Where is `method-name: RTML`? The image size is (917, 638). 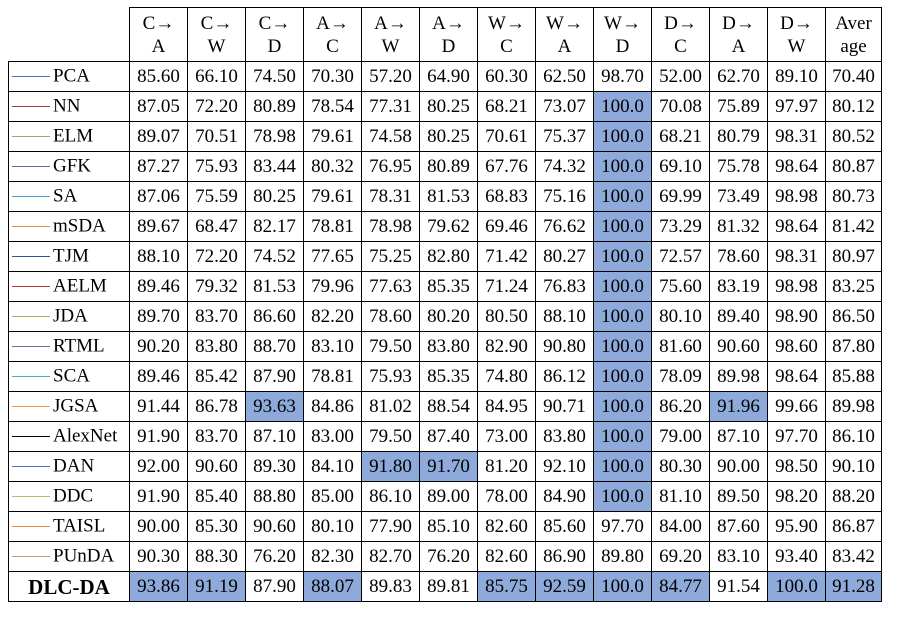 method-name: RTML is located at coordinates (79, 346).